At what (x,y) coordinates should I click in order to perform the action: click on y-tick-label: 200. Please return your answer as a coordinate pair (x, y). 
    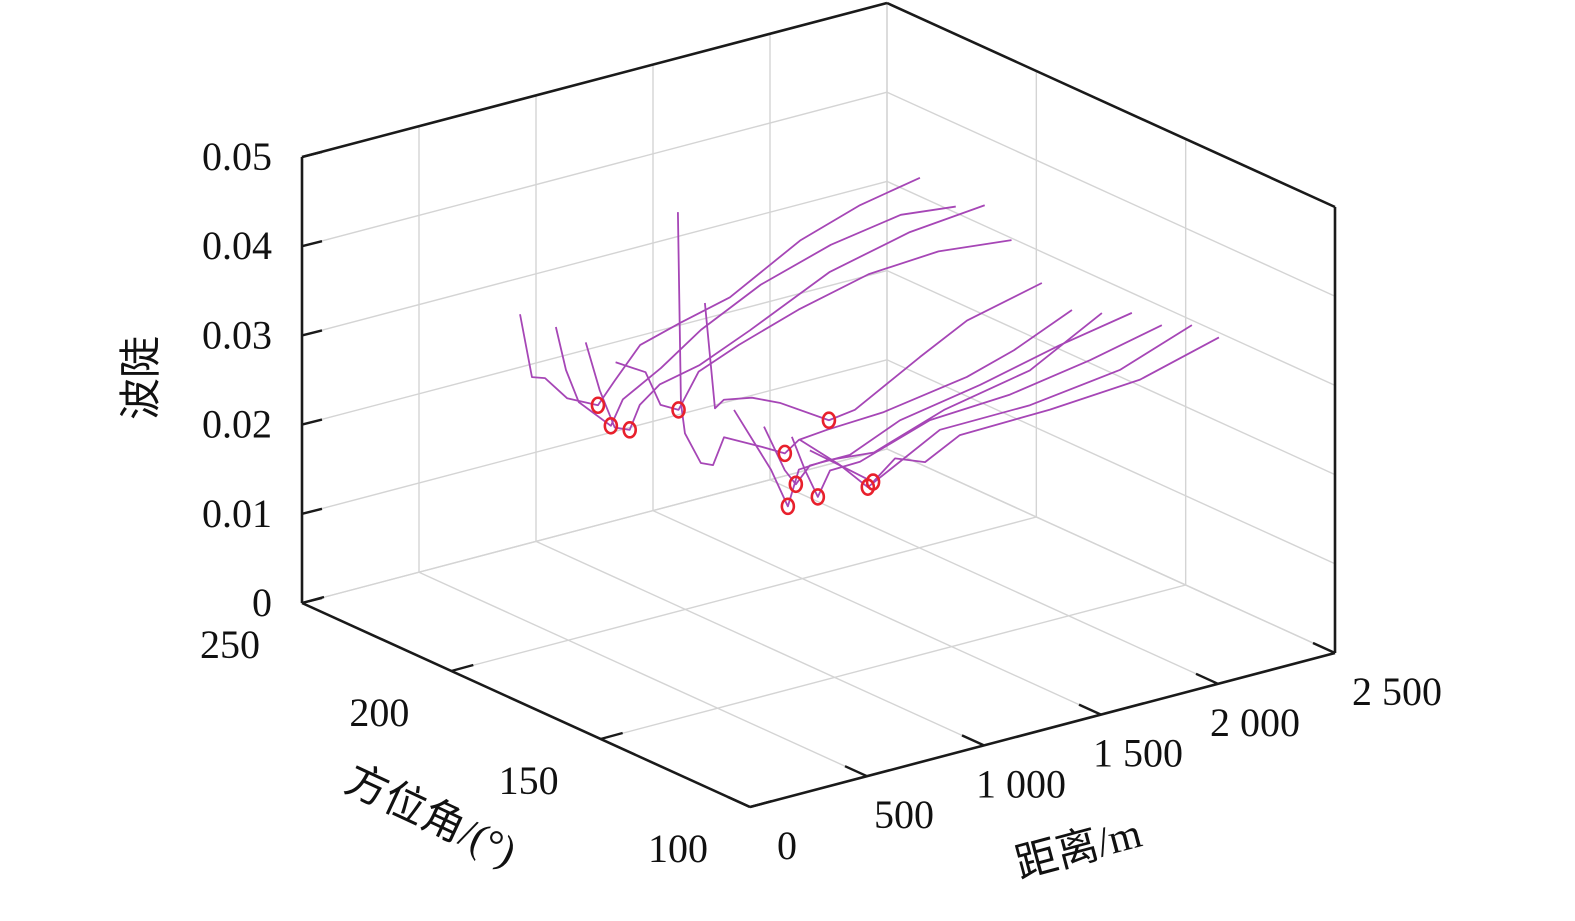
    Looking at the image, I should click on (379, 712).